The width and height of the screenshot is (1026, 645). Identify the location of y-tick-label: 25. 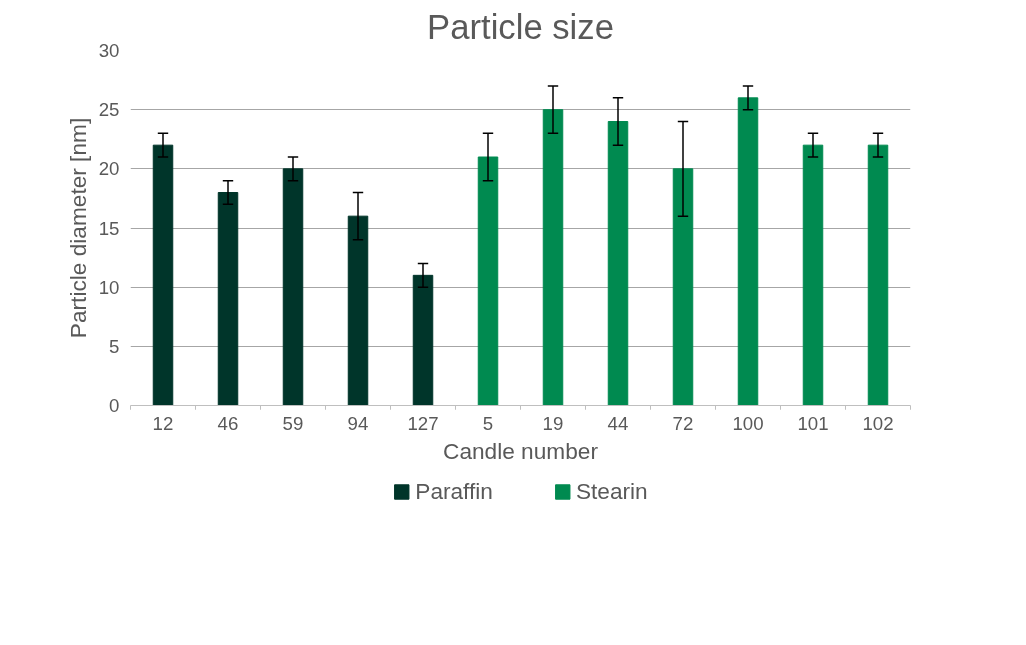
(109, 110).